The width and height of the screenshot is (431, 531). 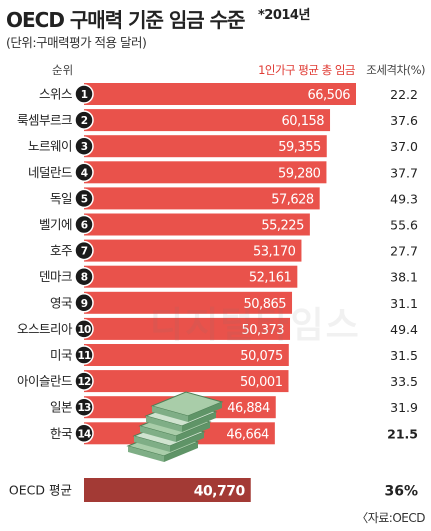 I want to click on country-label: 영국, so click(x=61, y=302).